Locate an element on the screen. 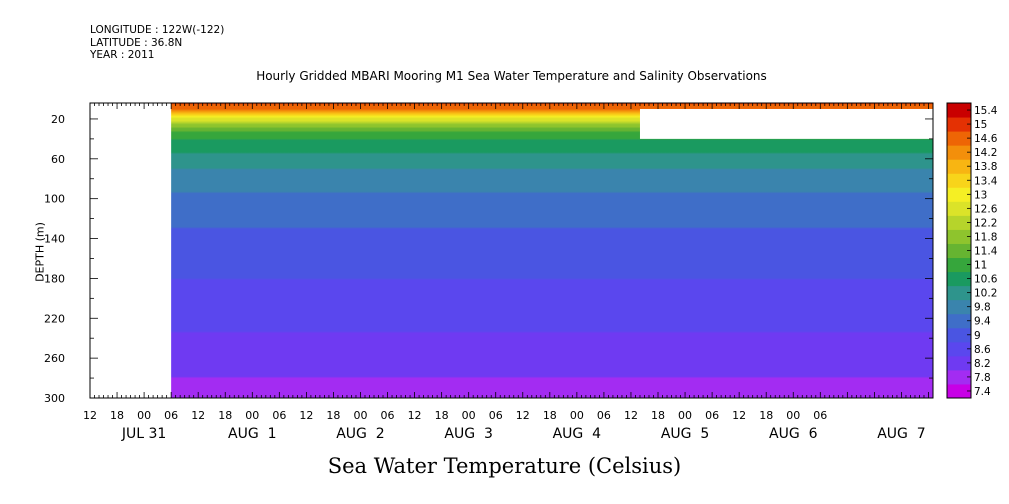  colorbar-label: 12.6 is located at coordinates (986, 209).